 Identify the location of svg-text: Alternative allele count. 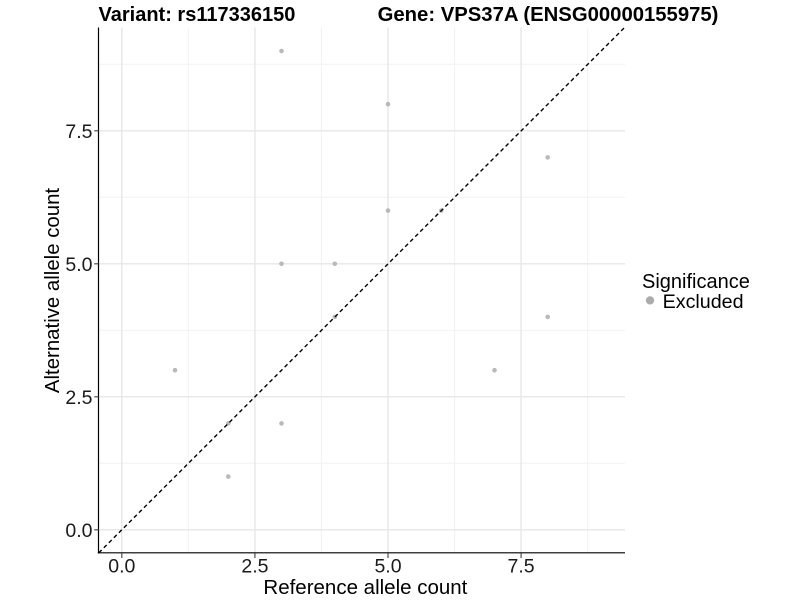
(53, 290).